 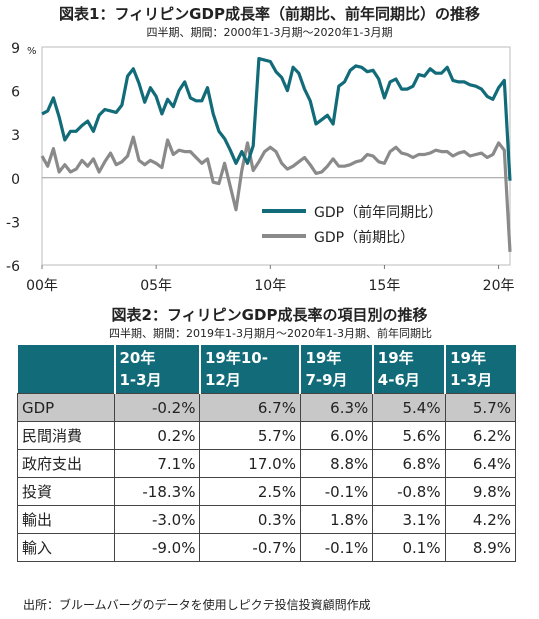 I want to click on table-row-government: 政府支出 7.1% 17.0% 8.8% 6.8% 6.4%, so click(x=267, y=463).